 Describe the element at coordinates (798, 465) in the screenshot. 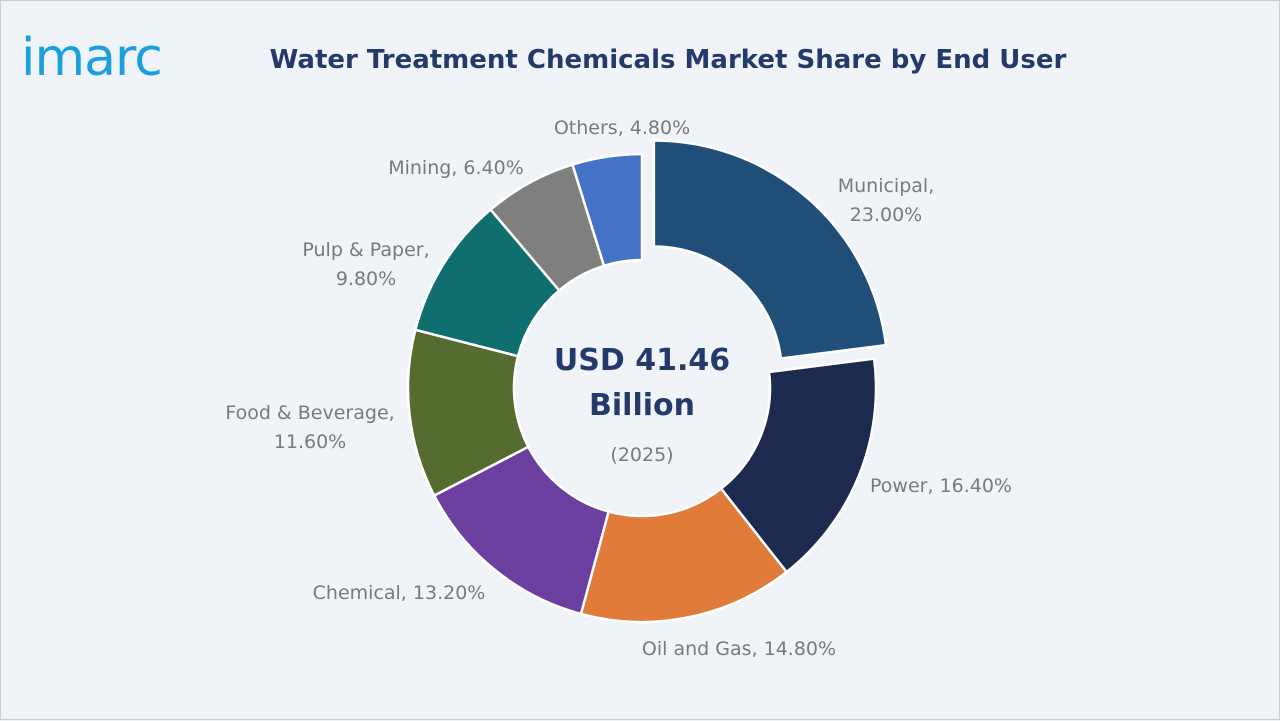

I see `slice-power` at that location.